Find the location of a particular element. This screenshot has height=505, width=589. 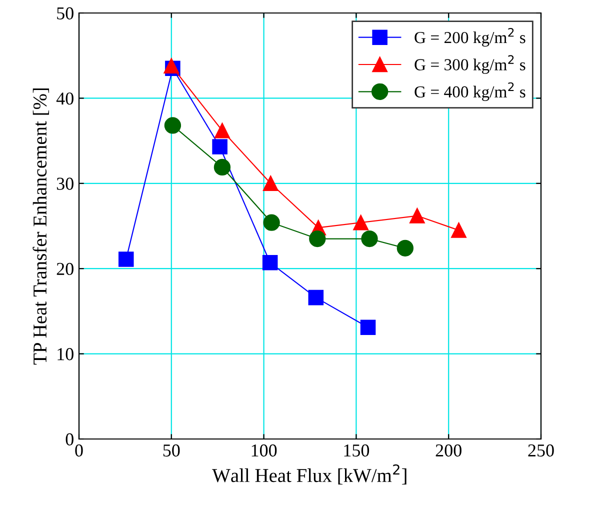

x-tick-label: 50 is located at coordinates (171, 450).